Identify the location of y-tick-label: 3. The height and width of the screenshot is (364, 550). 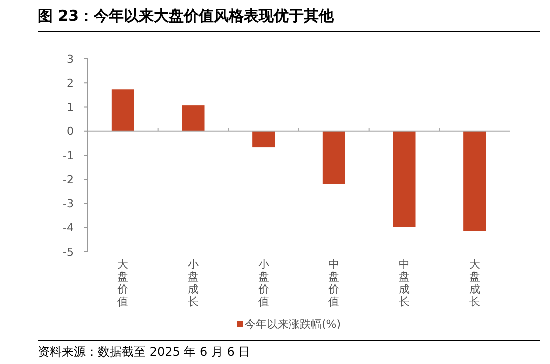
(70, 59).